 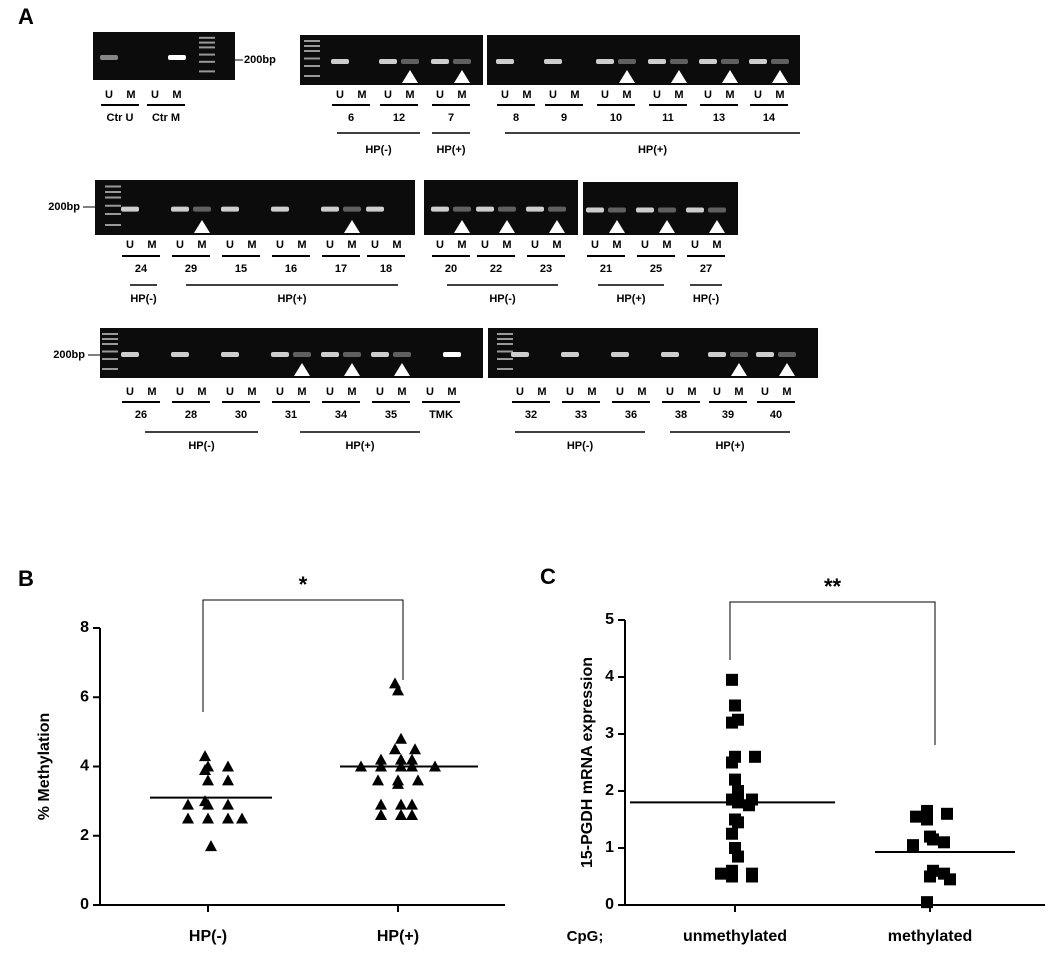 What do you see at coordinates (631, 415) in the screenshot?
I see `sample-label: 36` at bounding box center [631, 415].